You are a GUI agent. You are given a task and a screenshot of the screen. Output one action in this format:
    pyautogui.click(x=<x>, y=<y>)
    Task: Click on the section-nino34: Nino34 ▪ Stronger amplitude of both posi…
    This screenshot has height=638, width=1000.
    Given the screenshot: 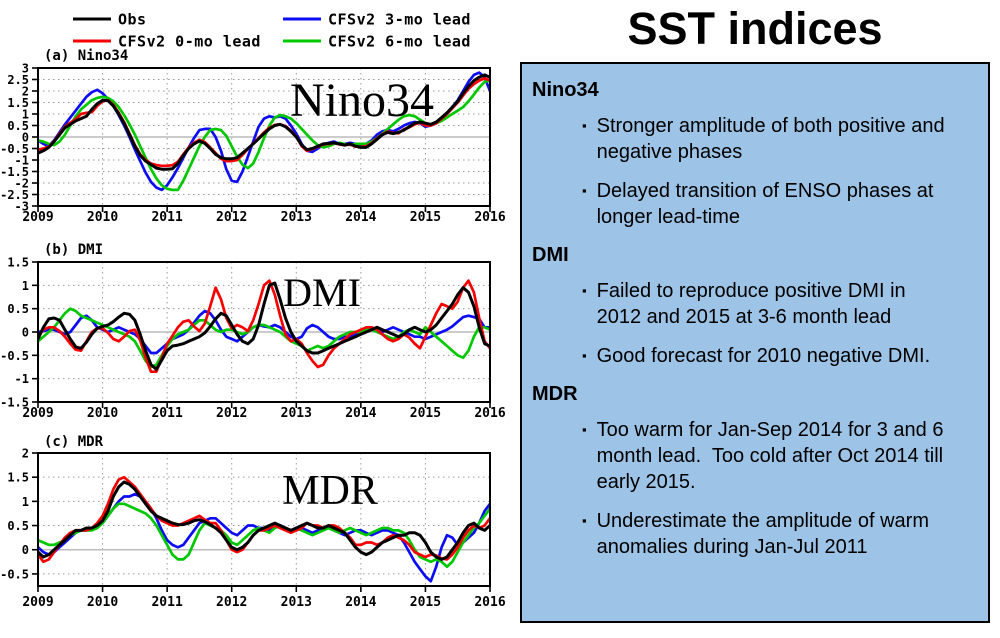 What is the action you would take?
    pyautogui.click(x=756, y=154)
    